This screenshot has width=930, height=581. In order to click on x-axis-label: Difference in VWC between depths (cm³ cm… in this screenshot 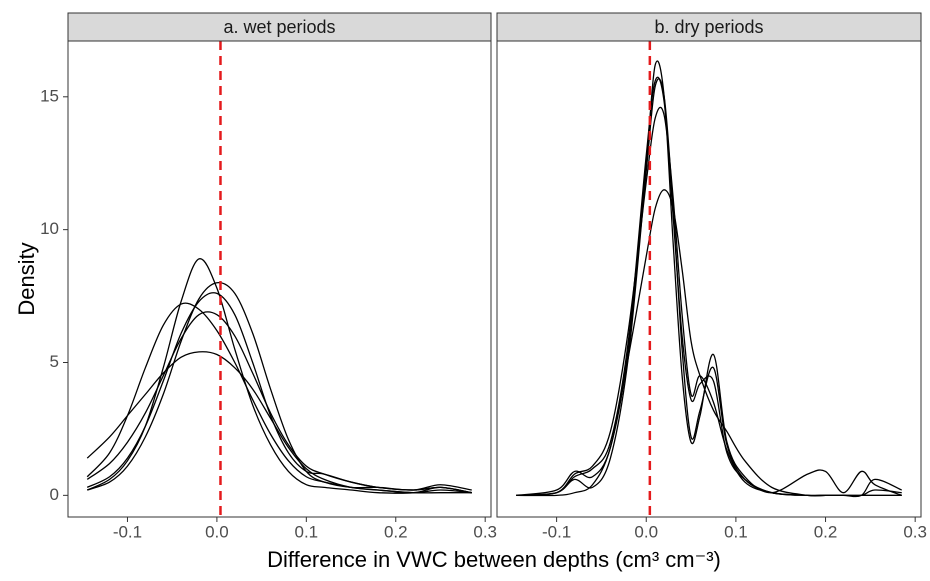, I will do `click(494, 559)`.